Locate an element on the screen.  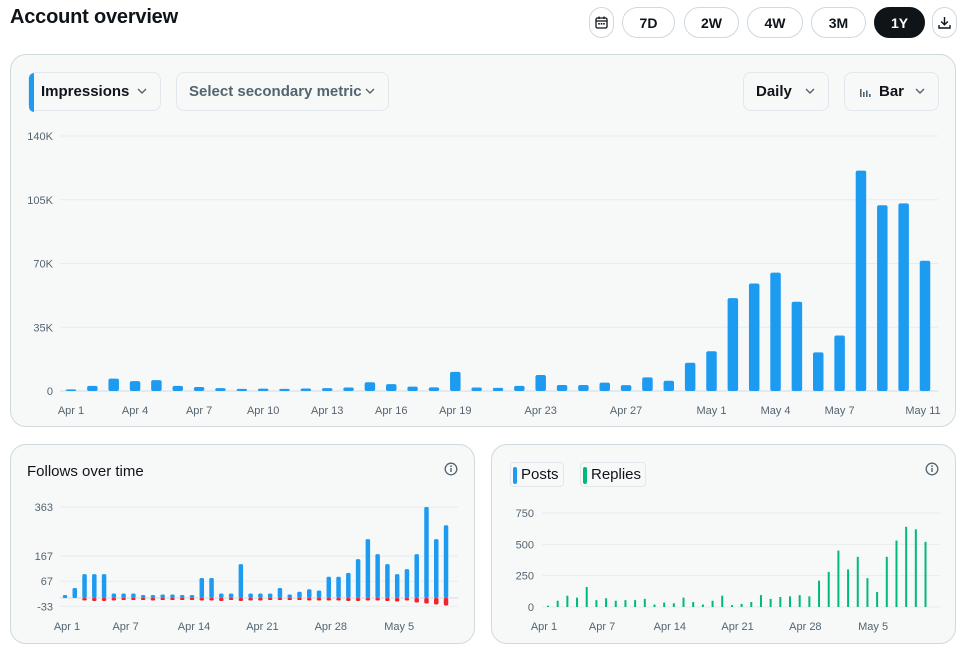
granularity-dropdown: Daily is located at coordinates (786, 91).